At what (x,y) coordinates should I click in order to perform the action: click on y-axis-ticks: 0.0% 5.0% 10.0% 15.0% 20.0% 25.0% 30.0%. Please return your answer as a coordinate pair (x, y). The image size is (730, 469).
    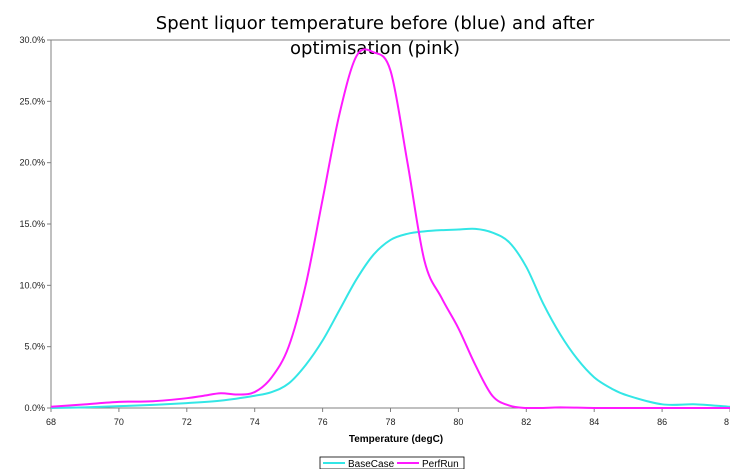
    Looking at the image, I should click on (35, 224).